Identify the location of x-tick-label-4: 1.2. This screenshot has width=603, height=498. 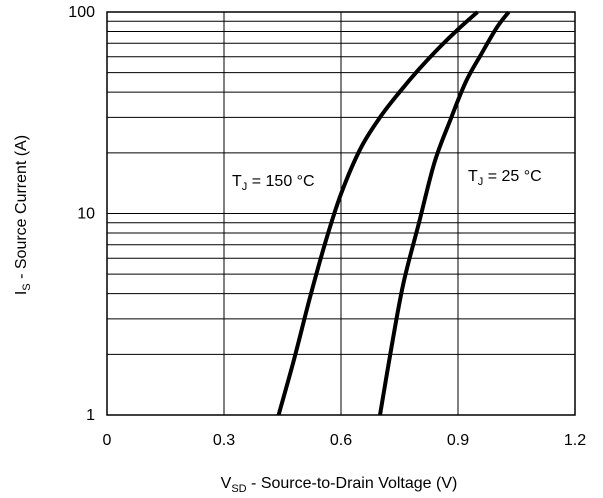
(575, 440).